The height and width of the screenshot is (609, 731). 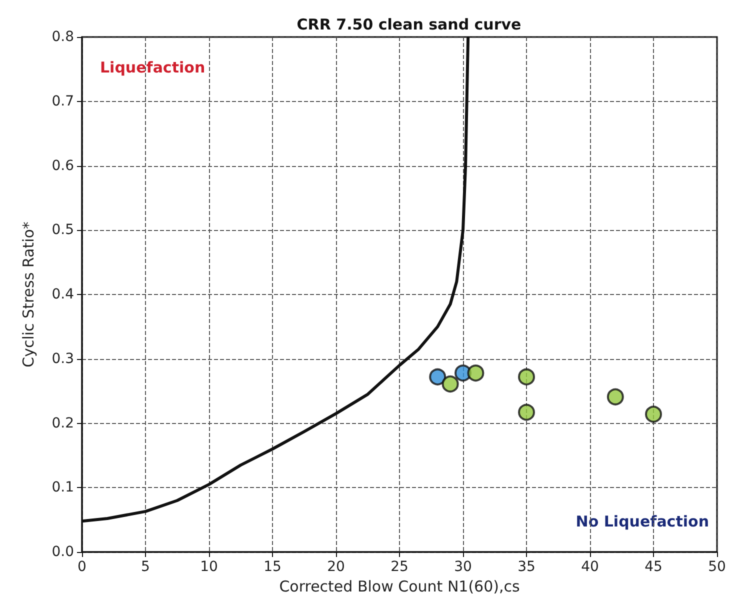 What do you see at coordinates (590, 567) in the screenshot?
I see `x-tick-label: 40` at bounding box center [590, 567].